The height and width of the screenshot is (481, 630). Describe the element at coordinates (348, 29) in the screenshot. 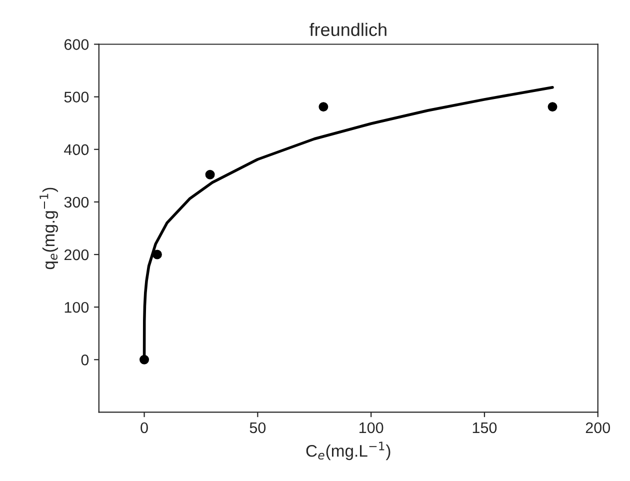

I see `chart-title: freundlich` at that location.